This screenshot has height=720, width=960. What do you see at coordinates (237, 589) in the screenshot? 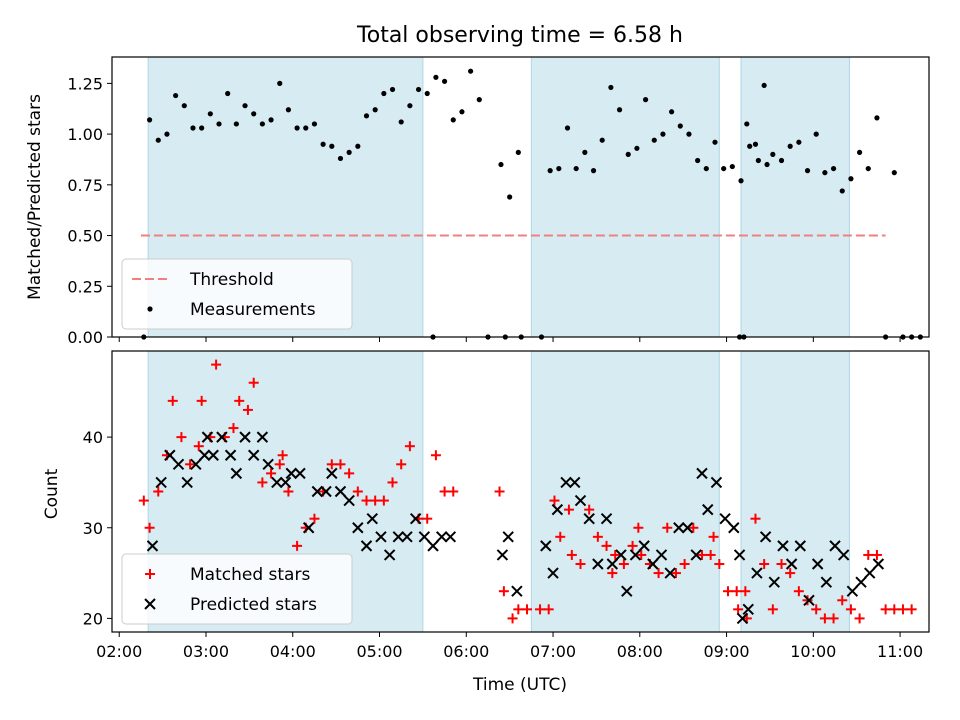
I see `legend-box` at bounding box center [237, 589].